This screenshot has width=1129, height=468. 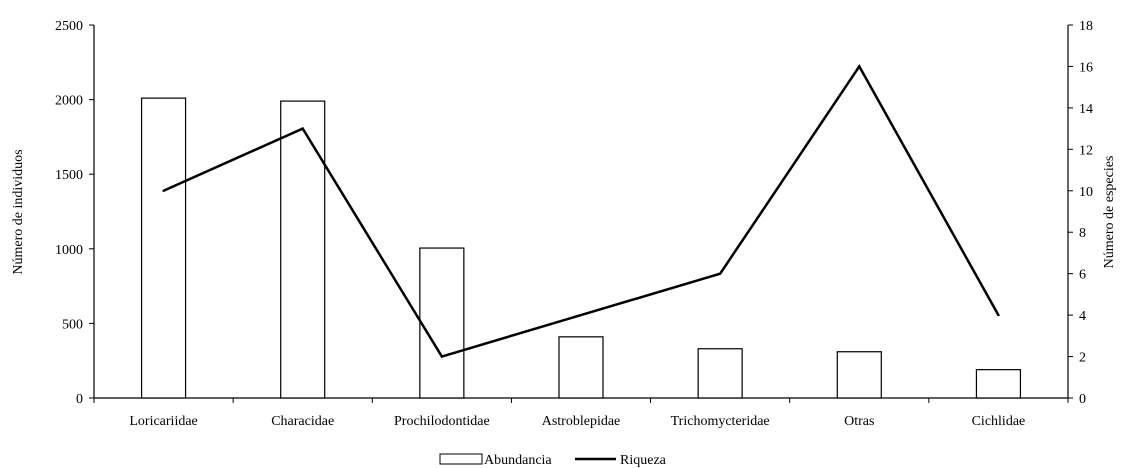 What do you see at coordinates (72, 324) in the screenshot?
I see `y-left-tick-label: 500` at bounding box center [72, 324].